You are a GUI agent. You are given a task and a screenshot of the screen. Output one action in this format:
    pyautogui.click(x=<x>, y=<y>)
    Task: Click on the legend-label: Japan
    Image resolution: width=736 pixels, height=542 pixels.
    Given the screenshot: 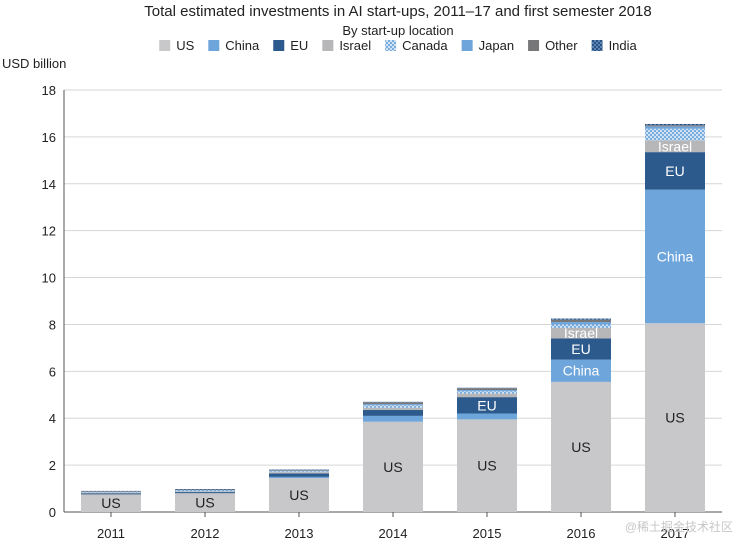 What is the action you would take?
    pyautogui.click(x=496, y=45)
    